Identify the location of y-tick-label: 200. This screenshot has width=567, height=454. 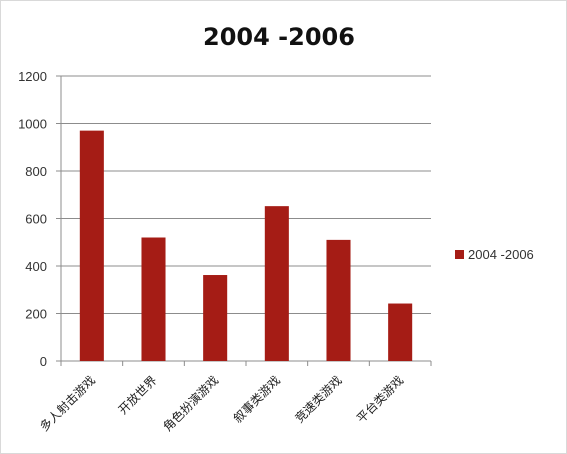
(36, 314).